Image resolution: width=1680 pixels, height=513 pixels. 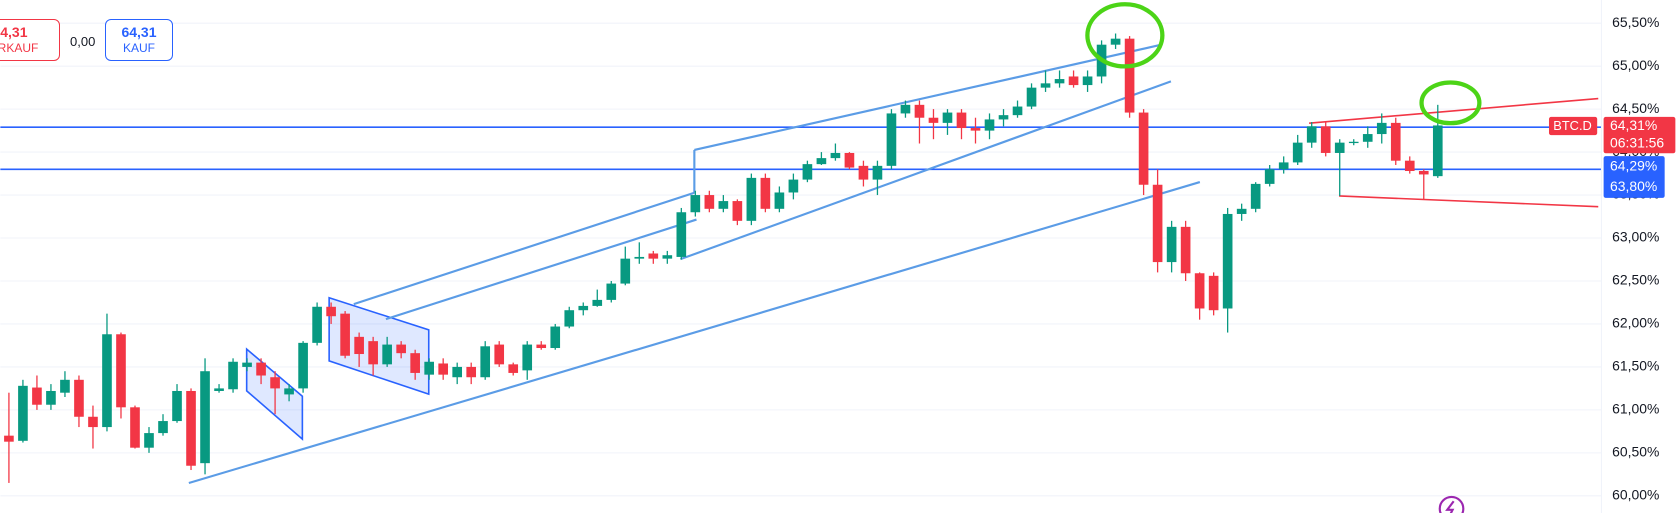 What do you see at coordinates (19, 48) in the screenshot?
I see `sell-label: VERKAUF` at bounding box center [19, 48].